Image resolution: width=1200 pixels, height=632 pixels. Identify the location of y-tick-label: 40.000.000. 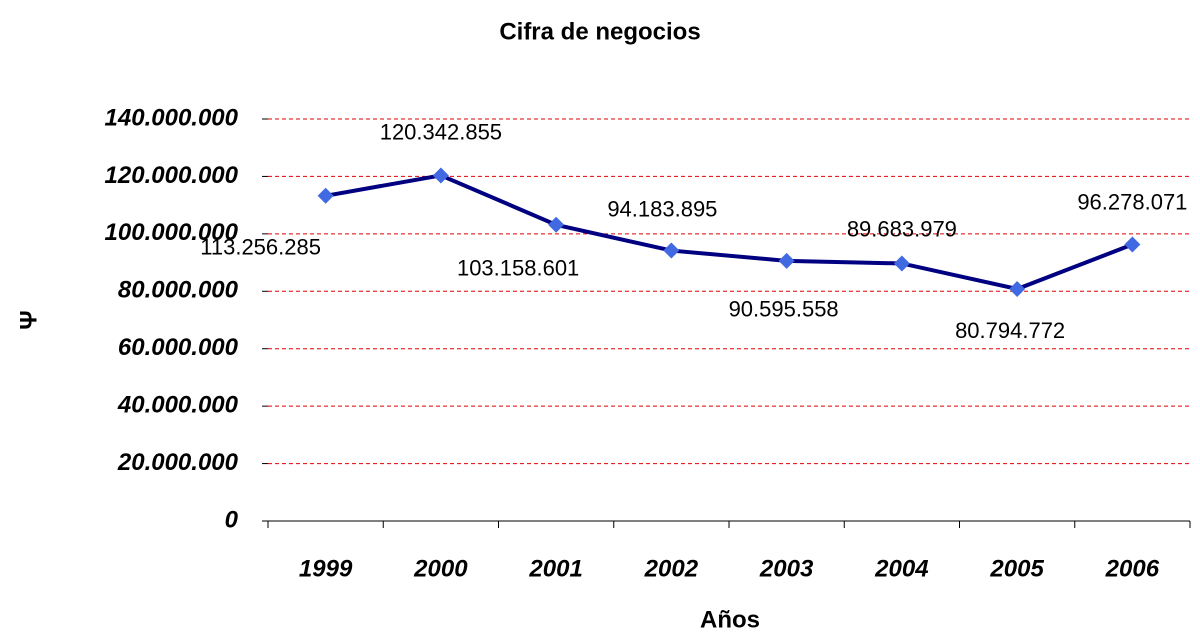
(178, 404).